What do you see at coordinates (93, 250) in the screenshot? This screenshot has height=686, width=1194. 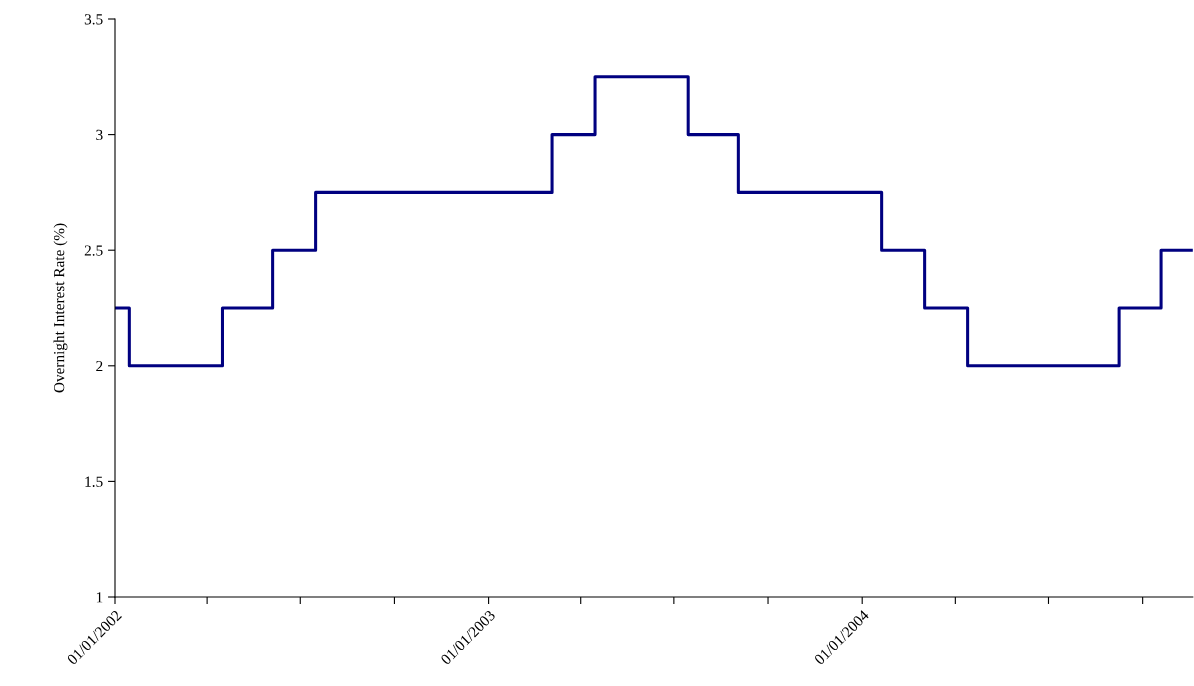 I see `y-tick-label: 2.5` at bounding box center [93, 250].